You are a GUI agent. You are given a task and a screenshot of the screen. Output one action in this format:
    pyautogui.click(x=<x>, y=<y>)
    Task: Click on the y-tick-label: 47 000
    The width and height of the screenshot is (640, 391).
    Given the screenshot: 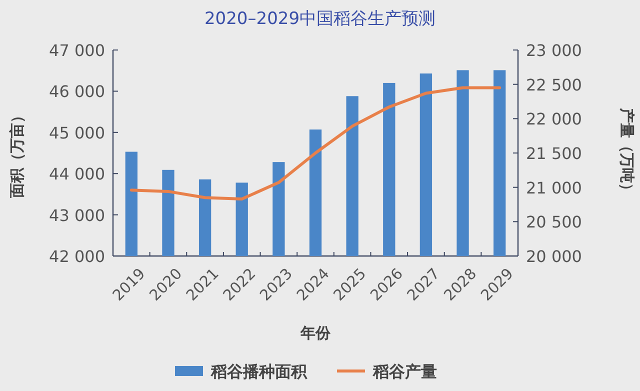 What is the action you would take?
    pyautogui.click(x=77, y=50)
    